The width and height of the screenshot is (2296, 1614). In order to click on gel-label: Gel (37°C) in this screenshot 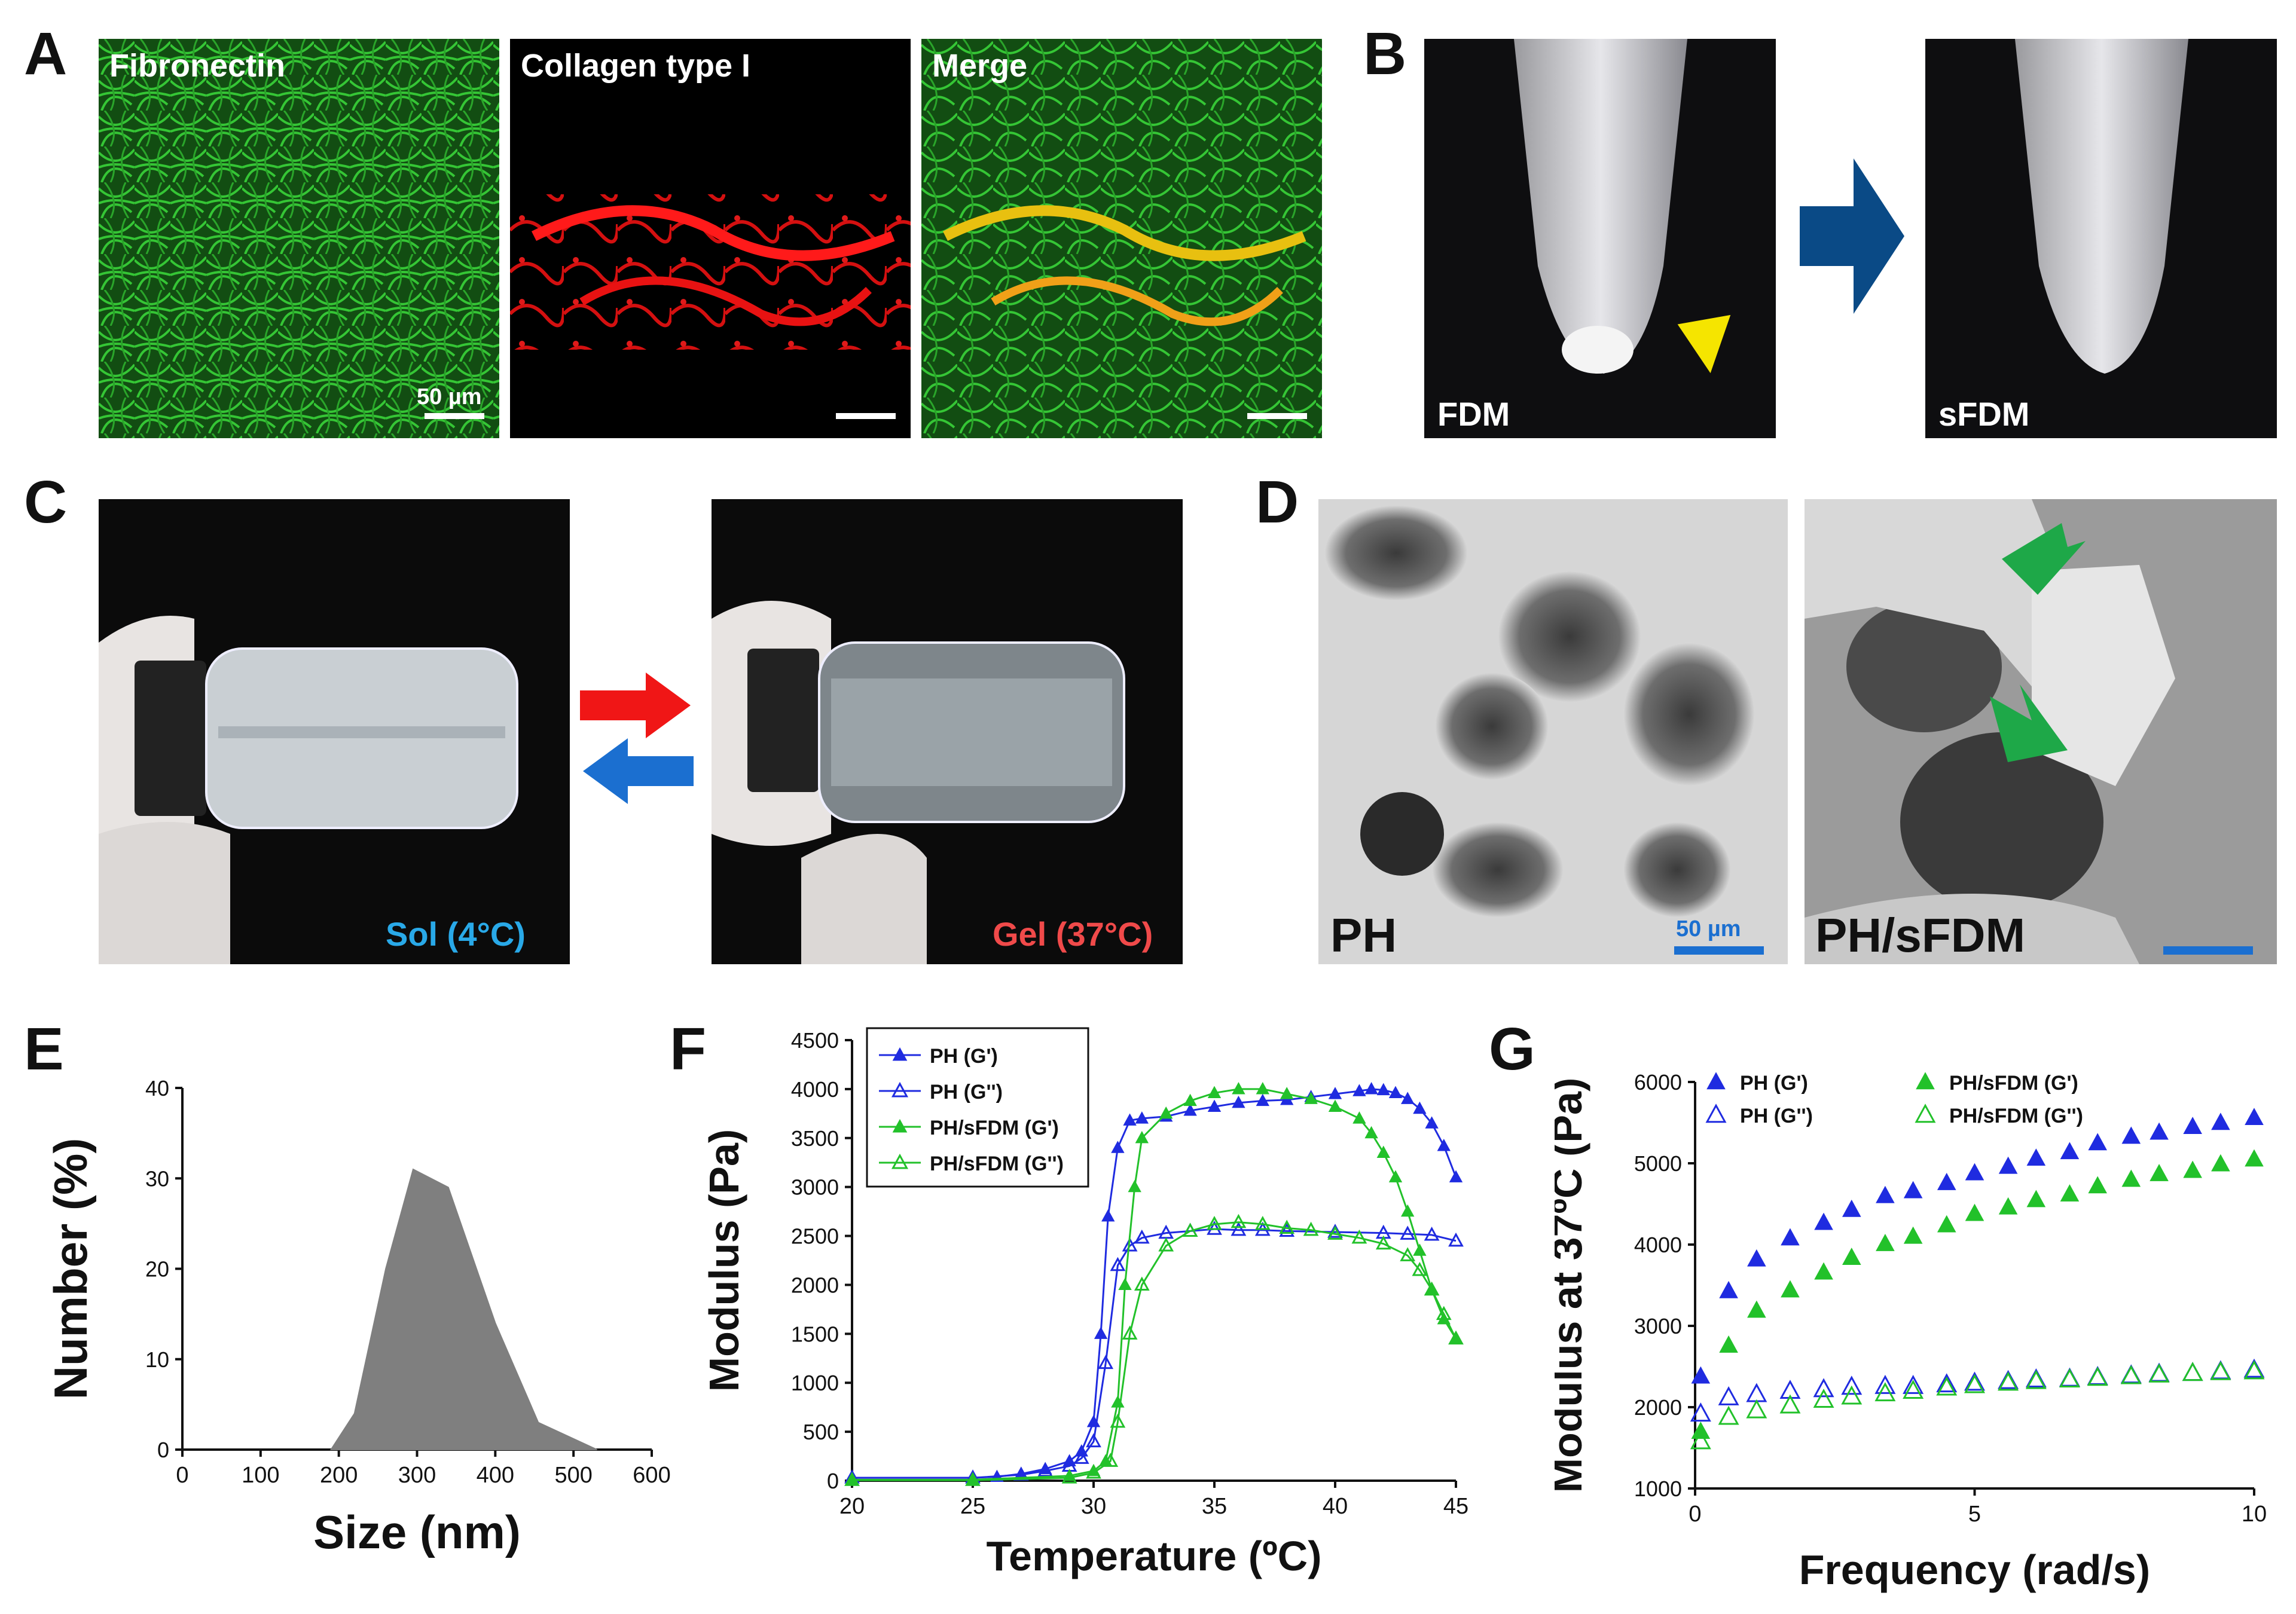, I will do `click(1073, 934)`.